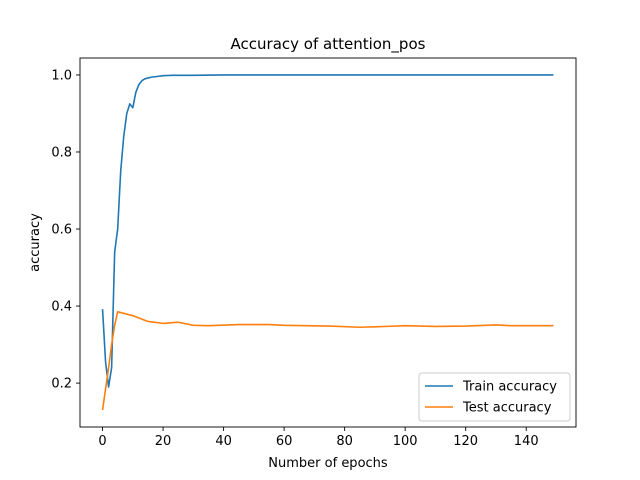  Describe the element at coordinates (223, 441) in the screenshot. I see `x-tick-label: 40` at that location.